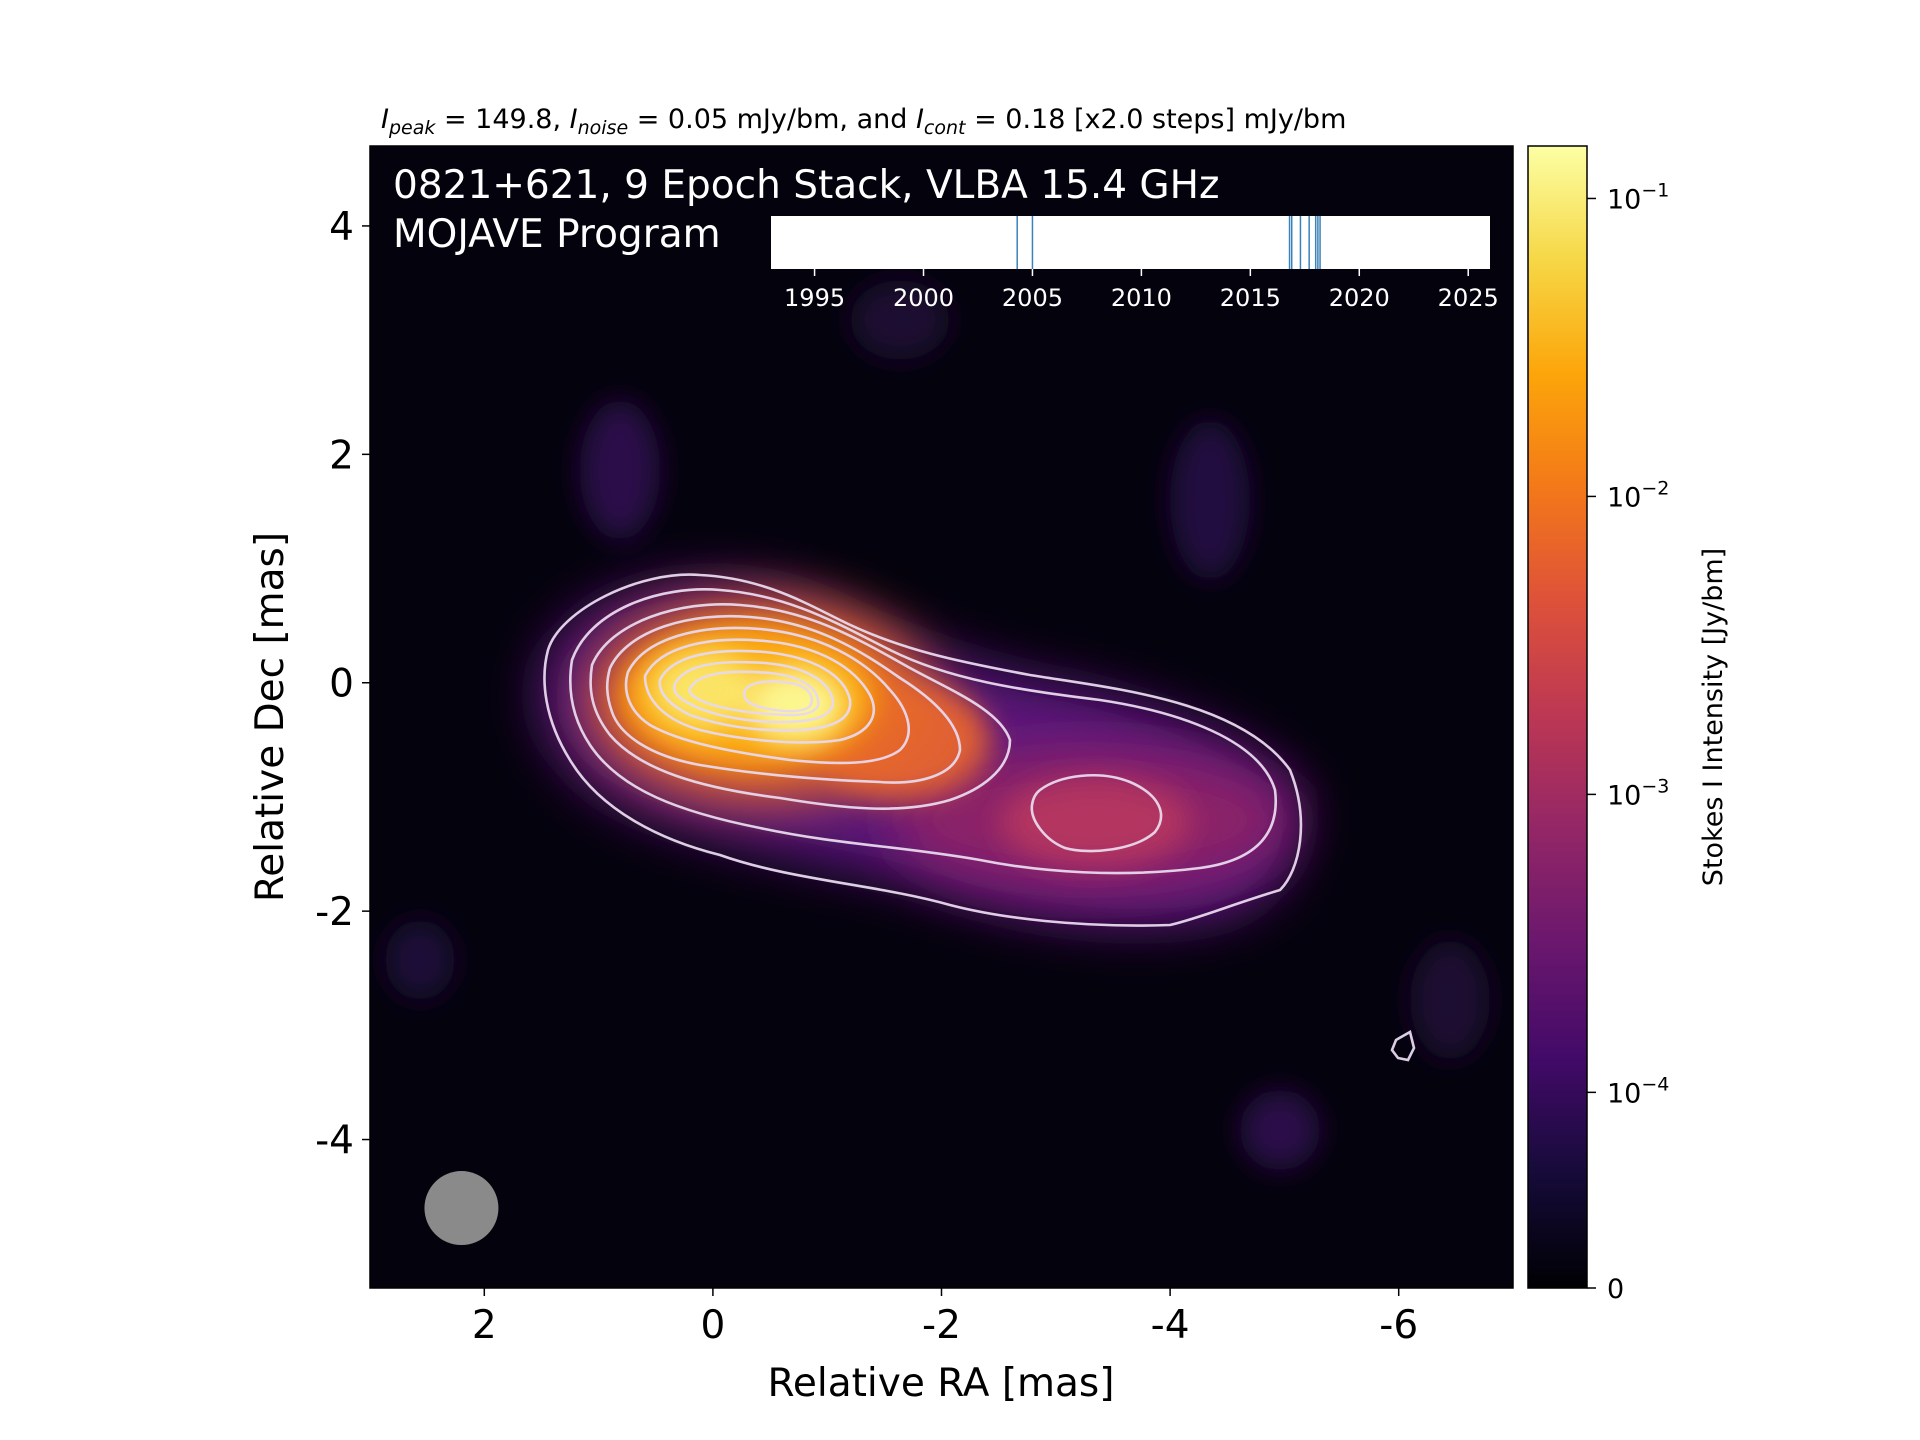  I want to click on timeline-tick-label: 2020, so click(1359, 298).